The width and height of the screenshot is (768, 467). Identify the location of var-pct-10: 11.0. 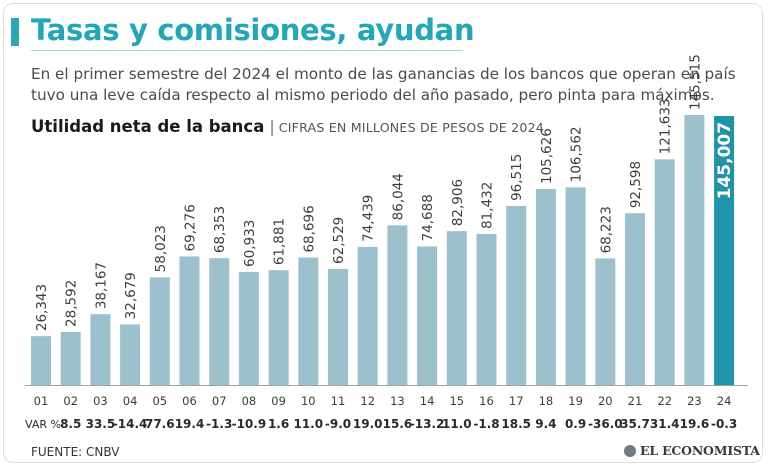
(308, 424).